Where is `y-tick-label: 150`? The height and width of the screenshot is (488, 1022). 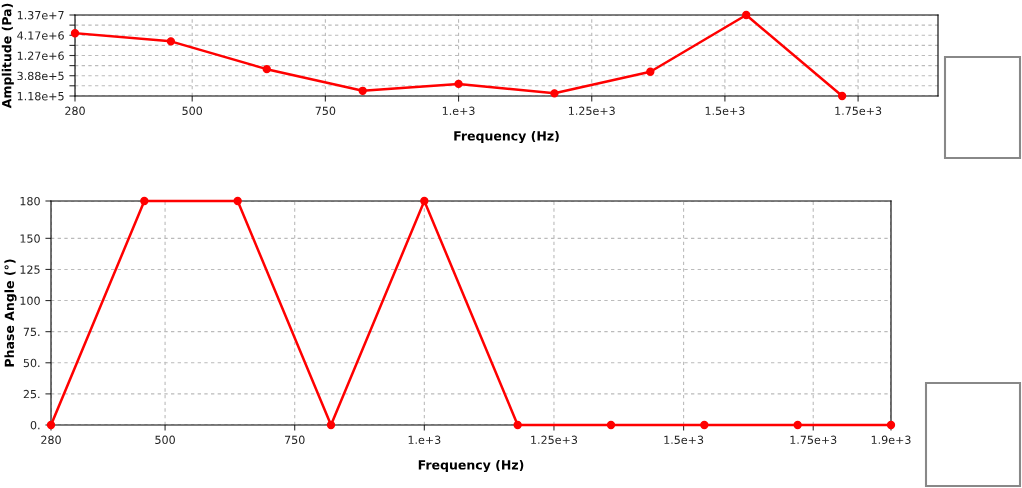
y-tick-label: 150 is located at coordinates (30, 238).